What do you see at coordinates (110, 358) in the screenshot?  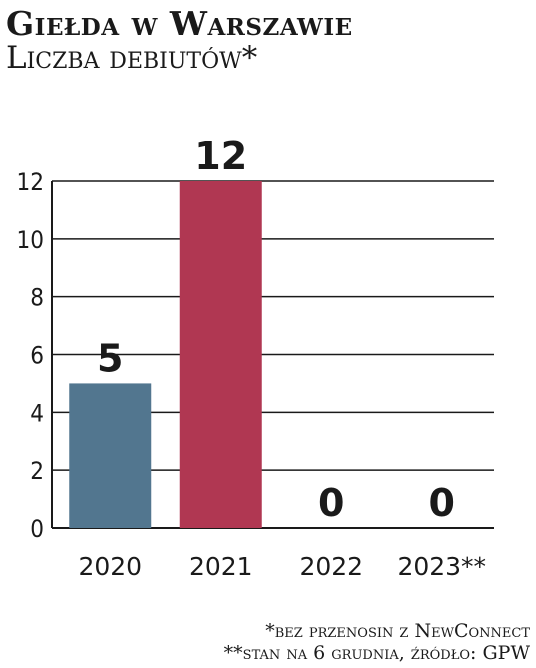 I see `data-label-2020: 5` at bounding box center [110, 358].